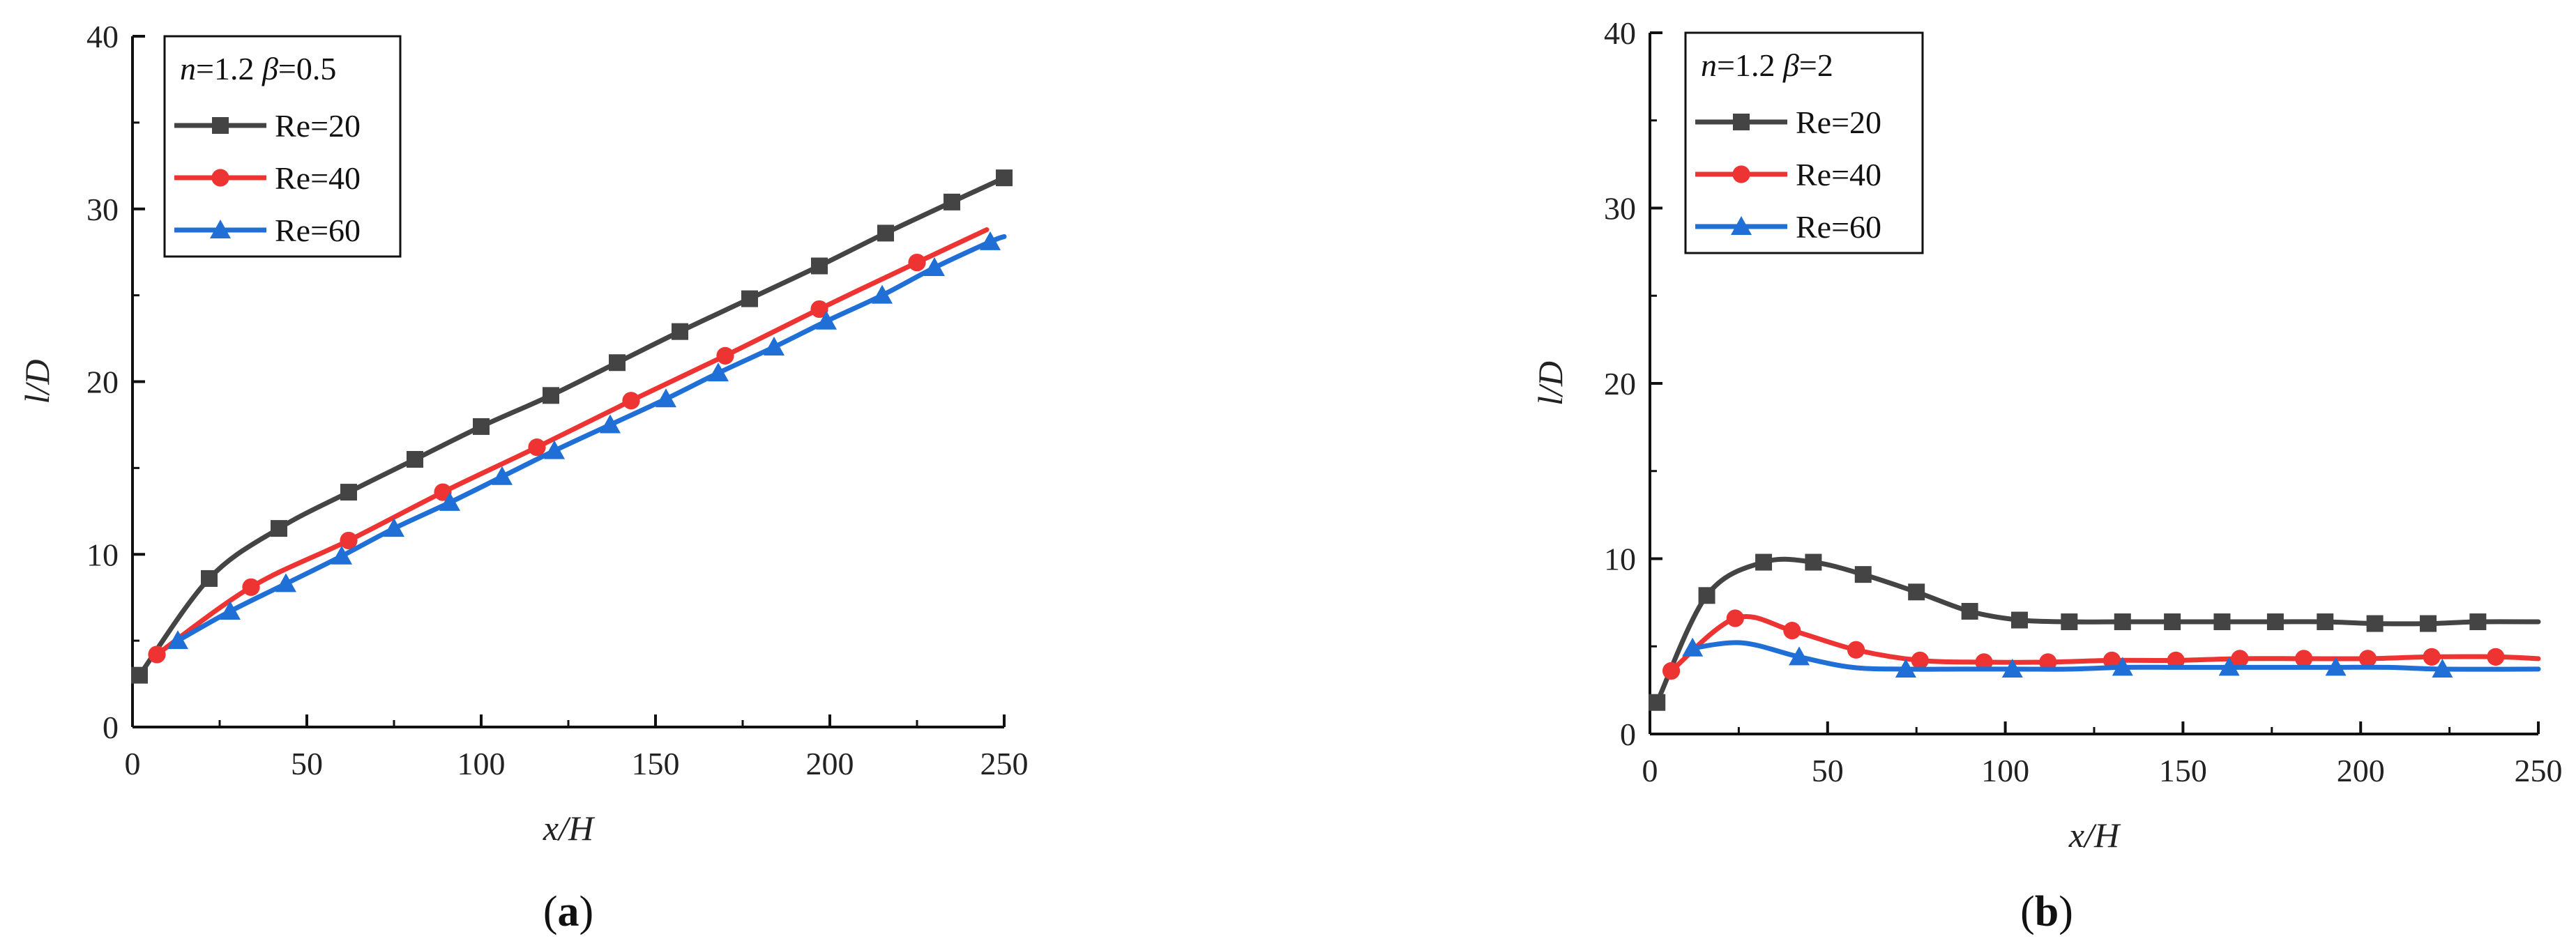  What do you see at coordinates (1838, 174) in the screenshot?
I see `panel-b-legend-entry-2-label: Re=40` at bounding box center [1838, 174].